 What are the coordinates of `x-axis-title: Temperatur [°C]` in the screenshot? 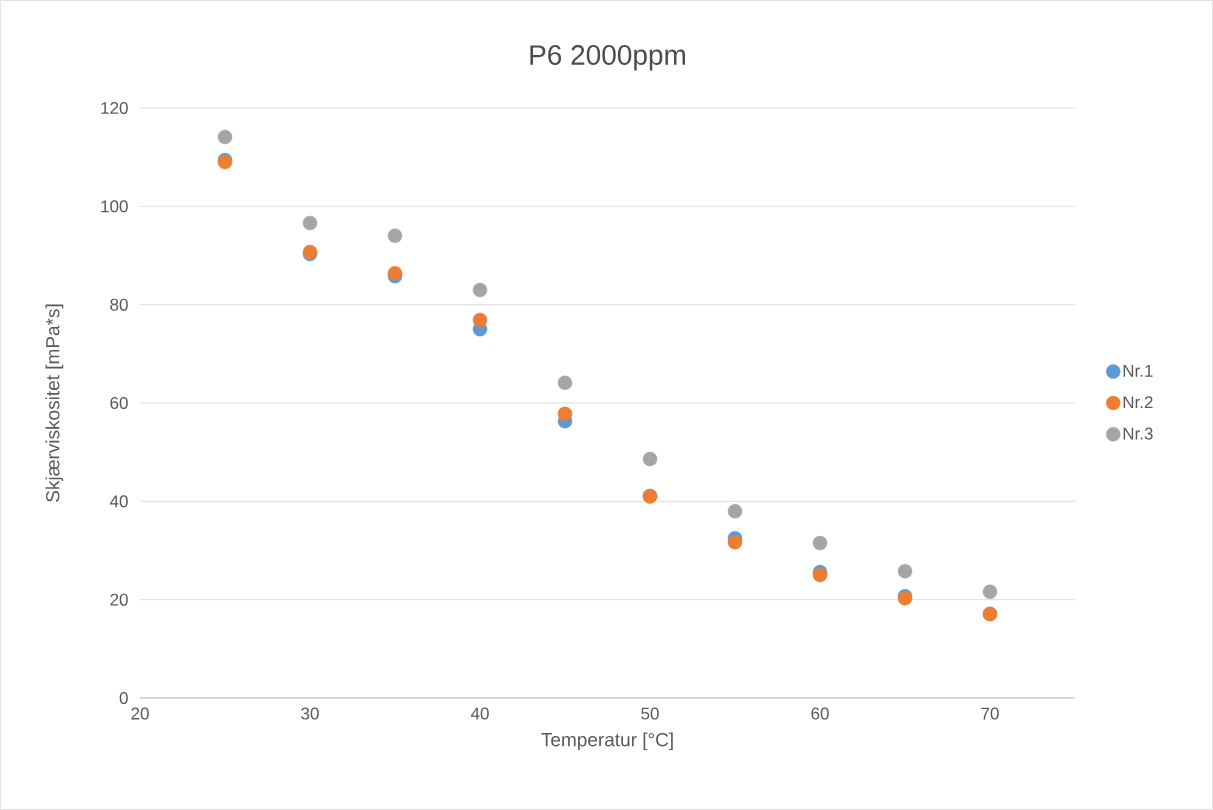 It's located at (607, 741).